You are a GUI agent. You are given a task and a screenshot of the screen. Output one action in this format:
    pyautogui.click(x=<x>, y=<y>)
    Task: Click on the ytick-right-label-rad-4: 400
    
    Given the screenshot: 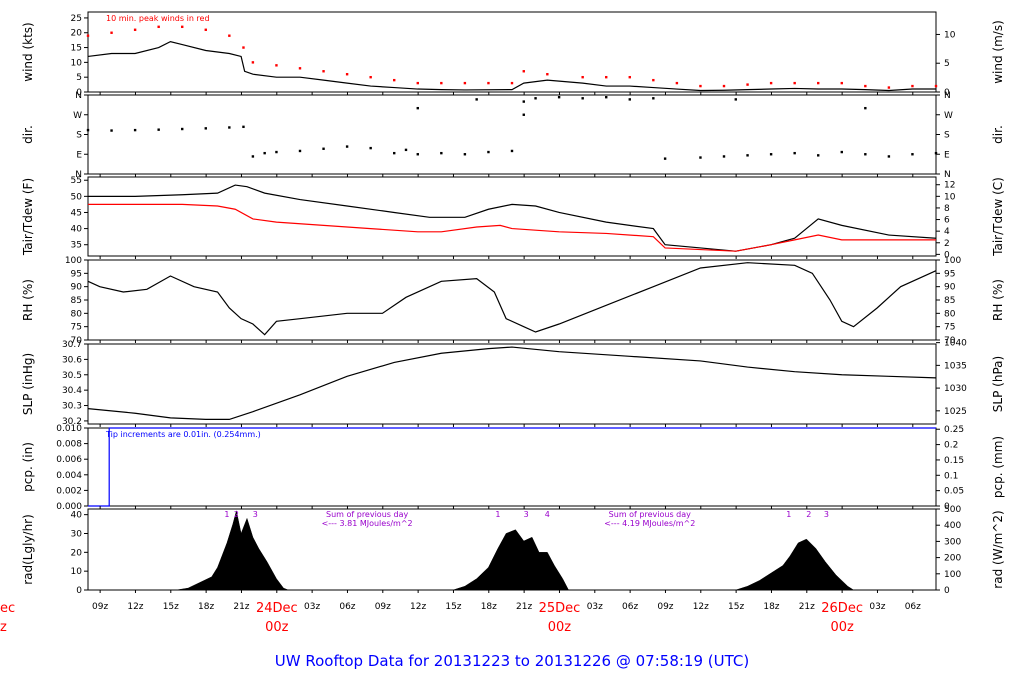 What is the action you would take?
    pyautogui.click(x=952, y=526)
    